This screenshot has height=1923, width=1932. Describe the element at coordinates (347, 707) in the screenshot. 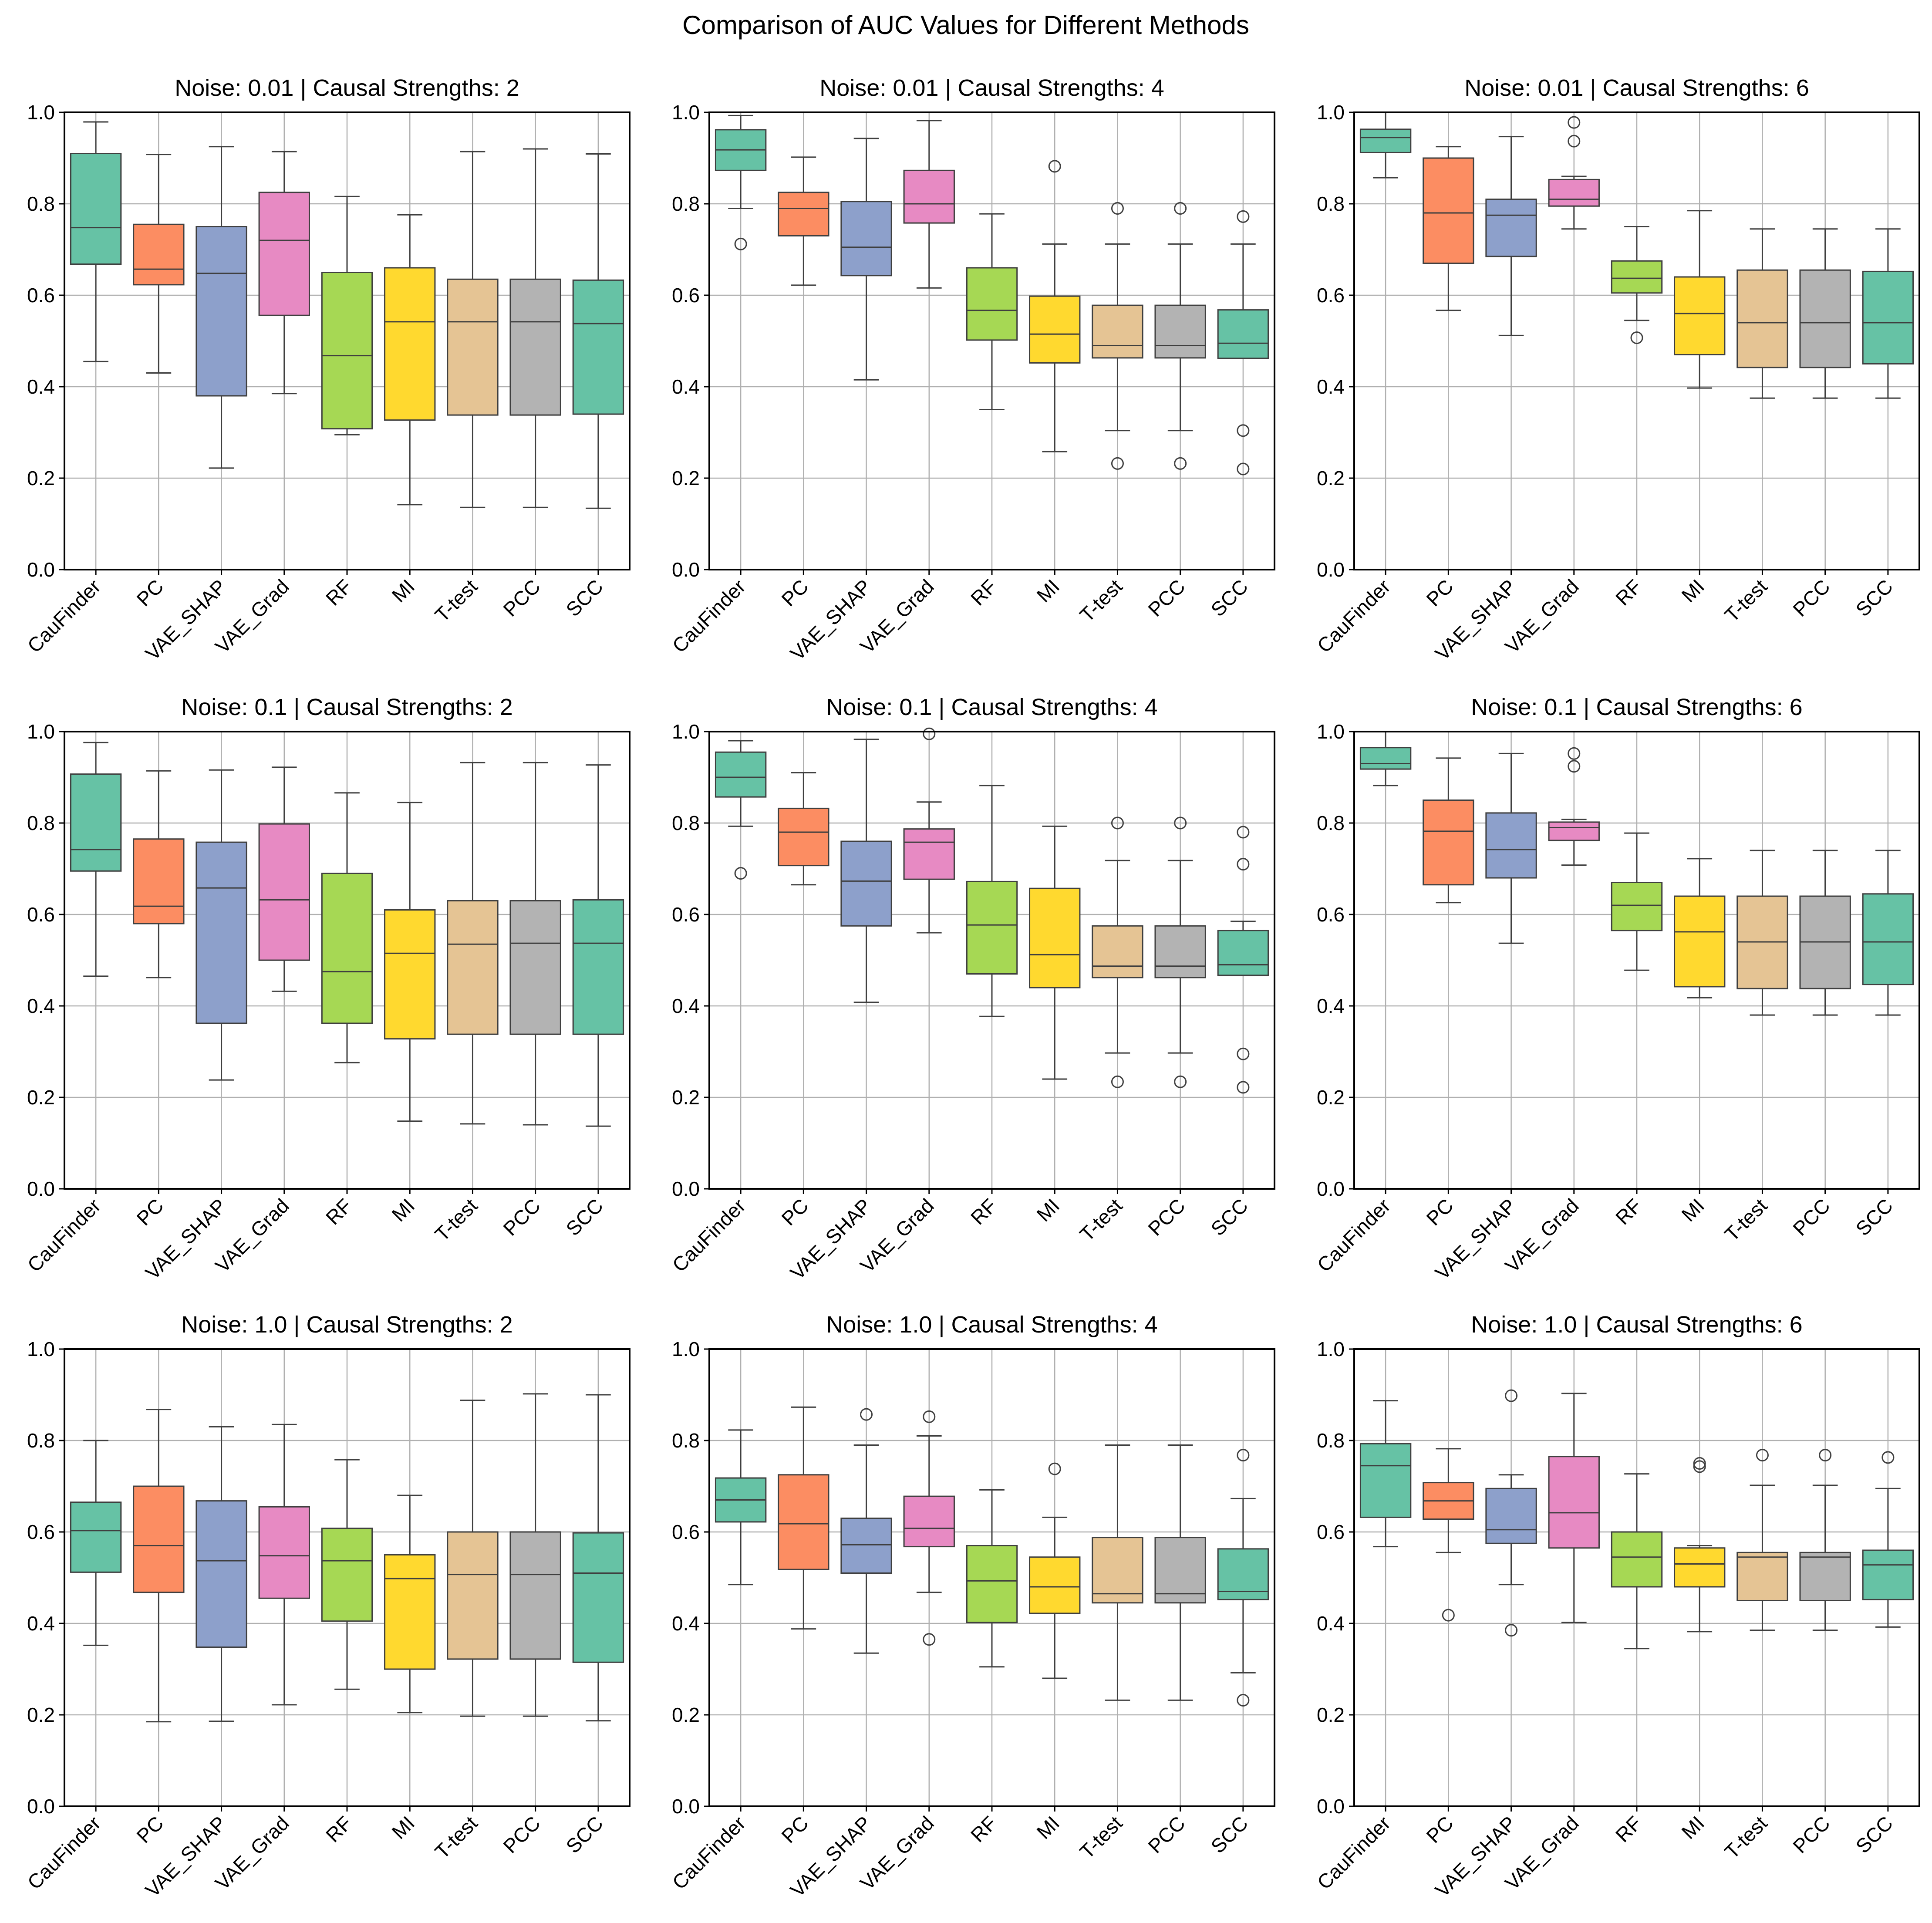

I see `subplot-title: Noise: 0.1 | Causal Strengths: 2` at that location.